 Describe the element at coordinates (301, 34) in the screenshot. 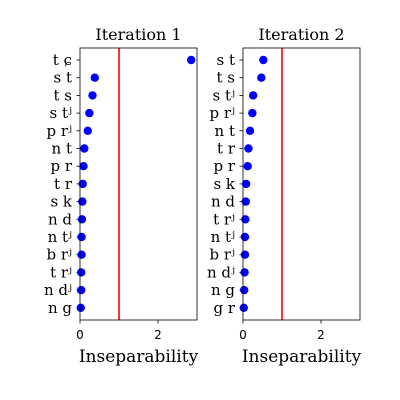

I see `chart-title: Iteration 2` at that location.